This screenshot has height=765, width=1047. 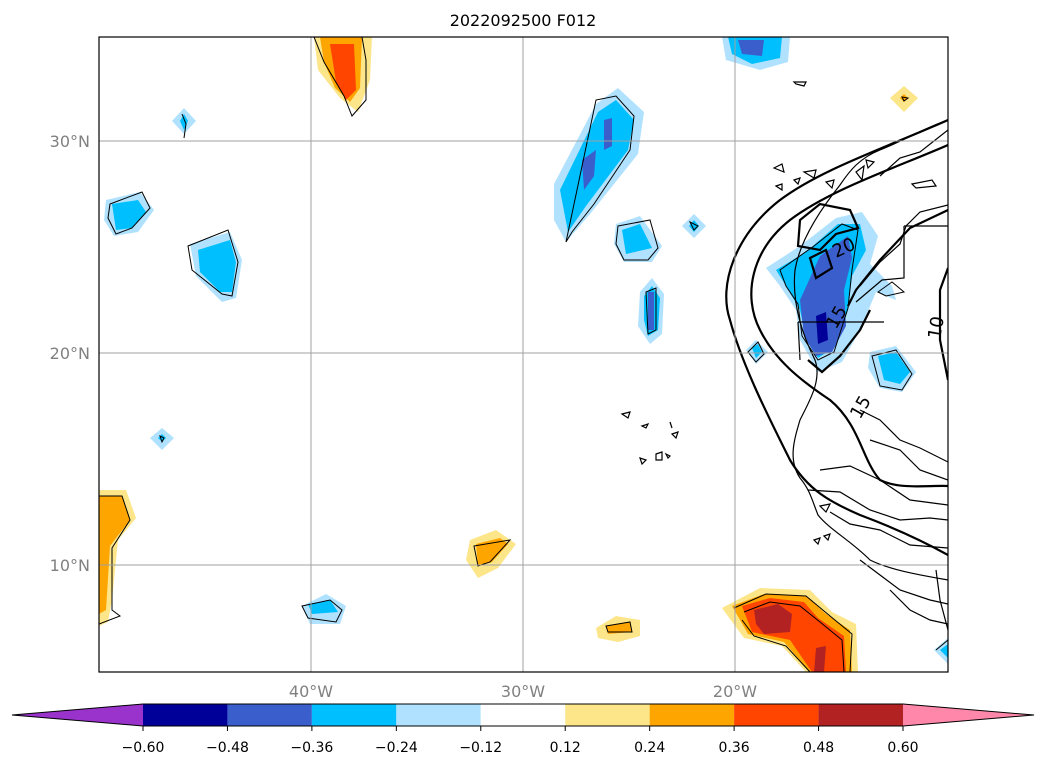 What do you see at coordinates (902, 748) in the screenshot?
I see `colorbar-tick-label: 0.60` at bounding box center [902, 748].